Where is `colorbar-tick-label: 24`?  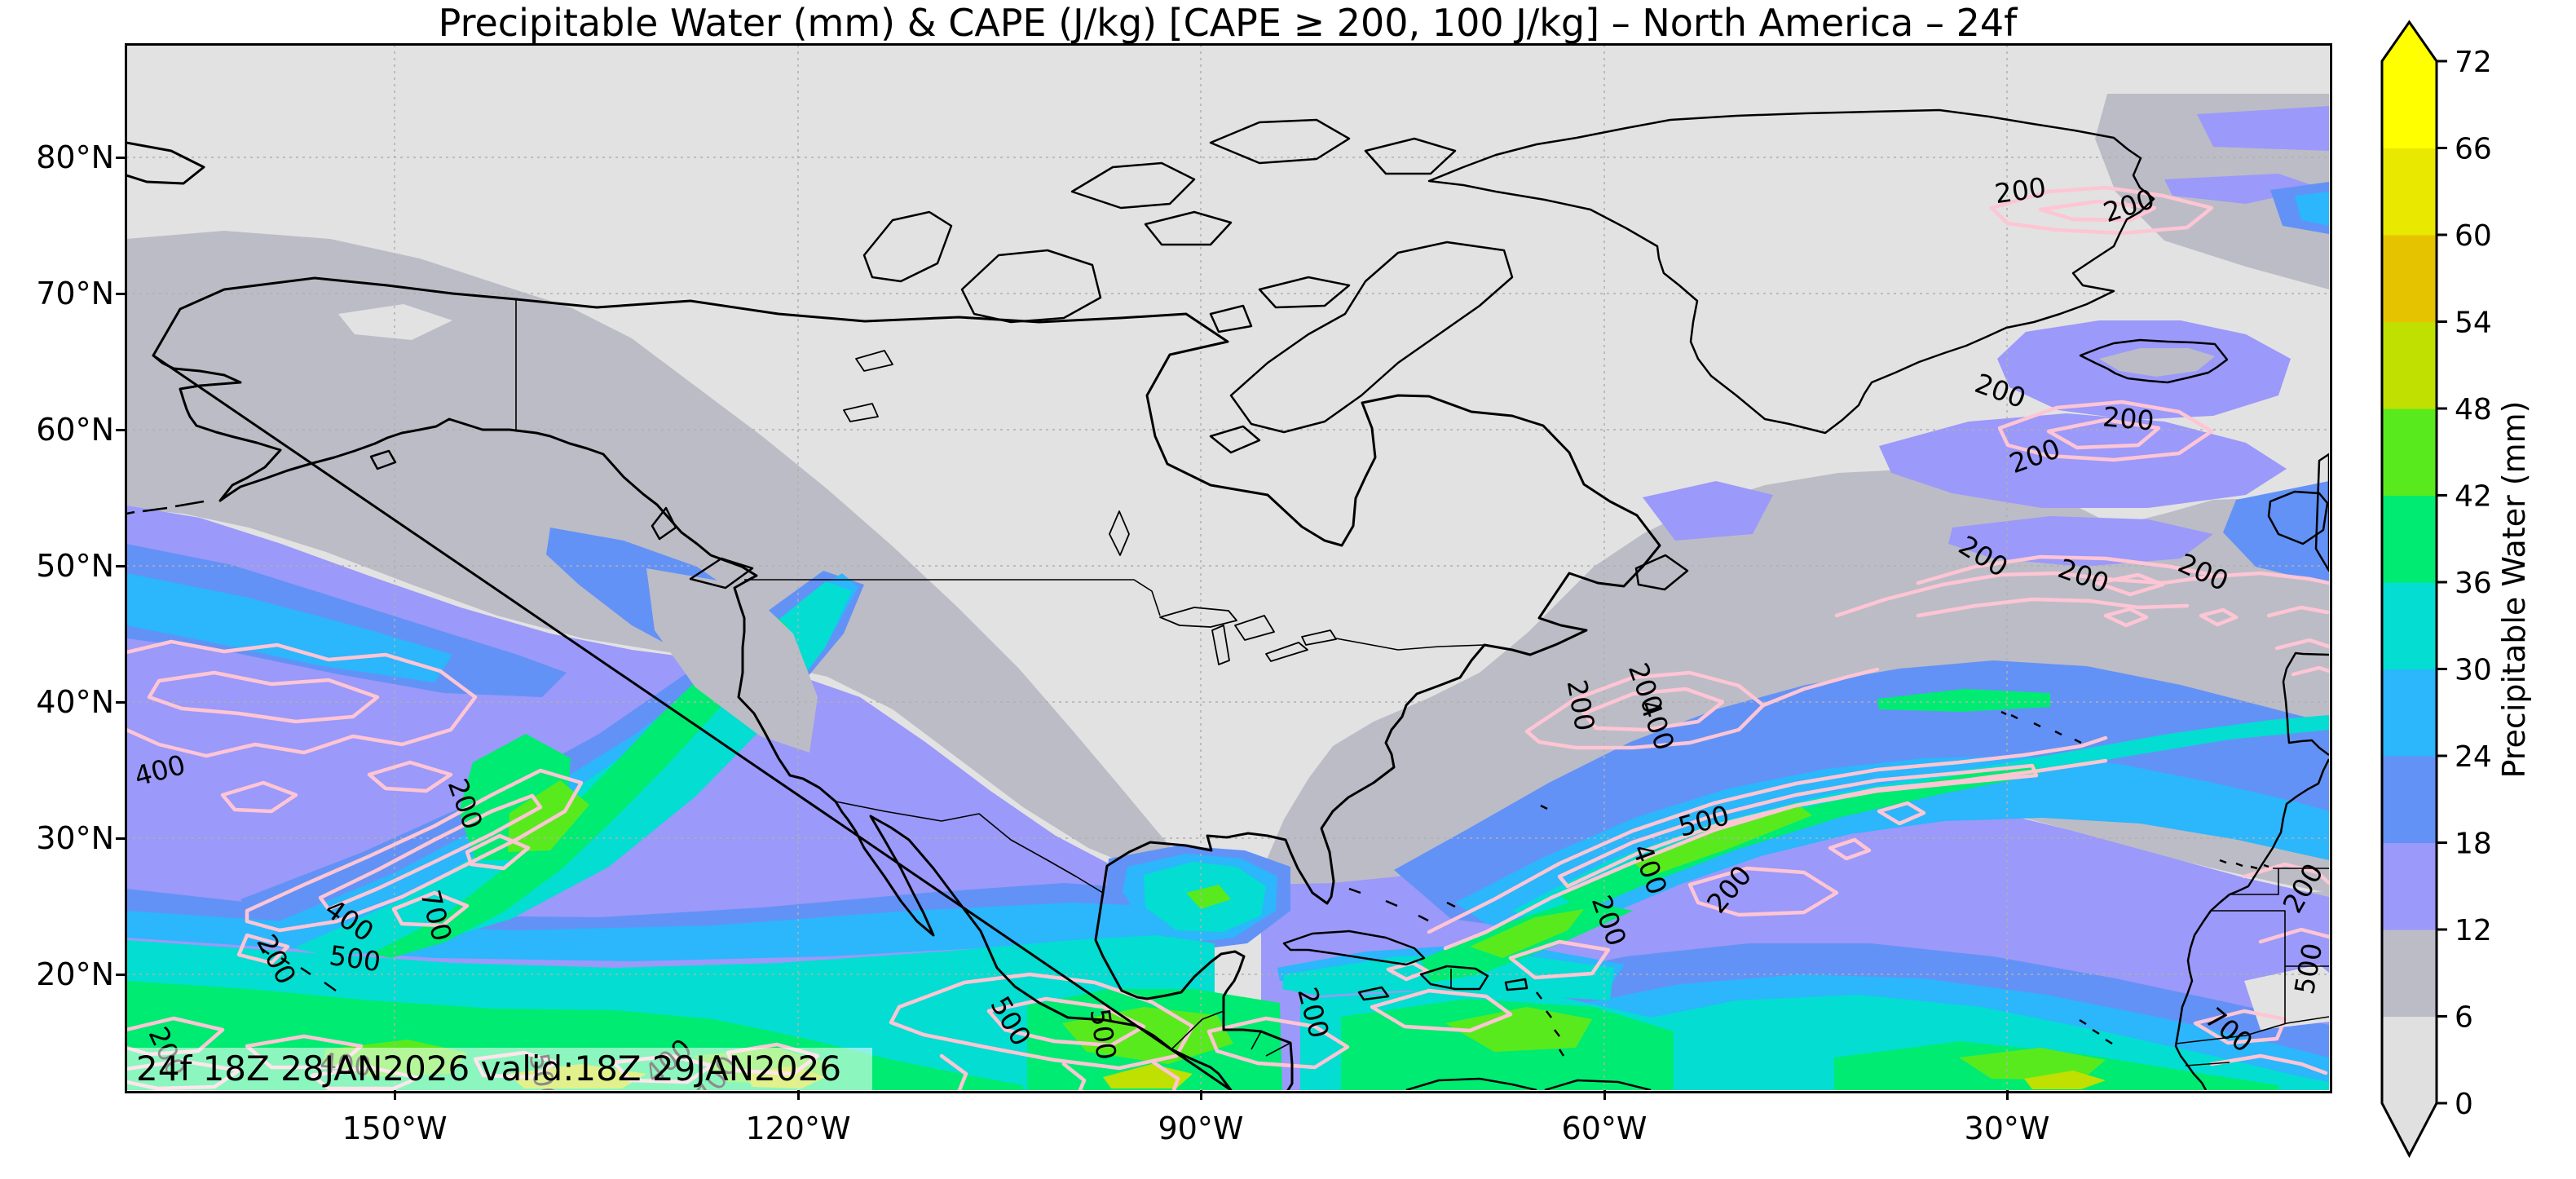 colorbar-tick-label: 24 is located at coordinates (2473, 757).